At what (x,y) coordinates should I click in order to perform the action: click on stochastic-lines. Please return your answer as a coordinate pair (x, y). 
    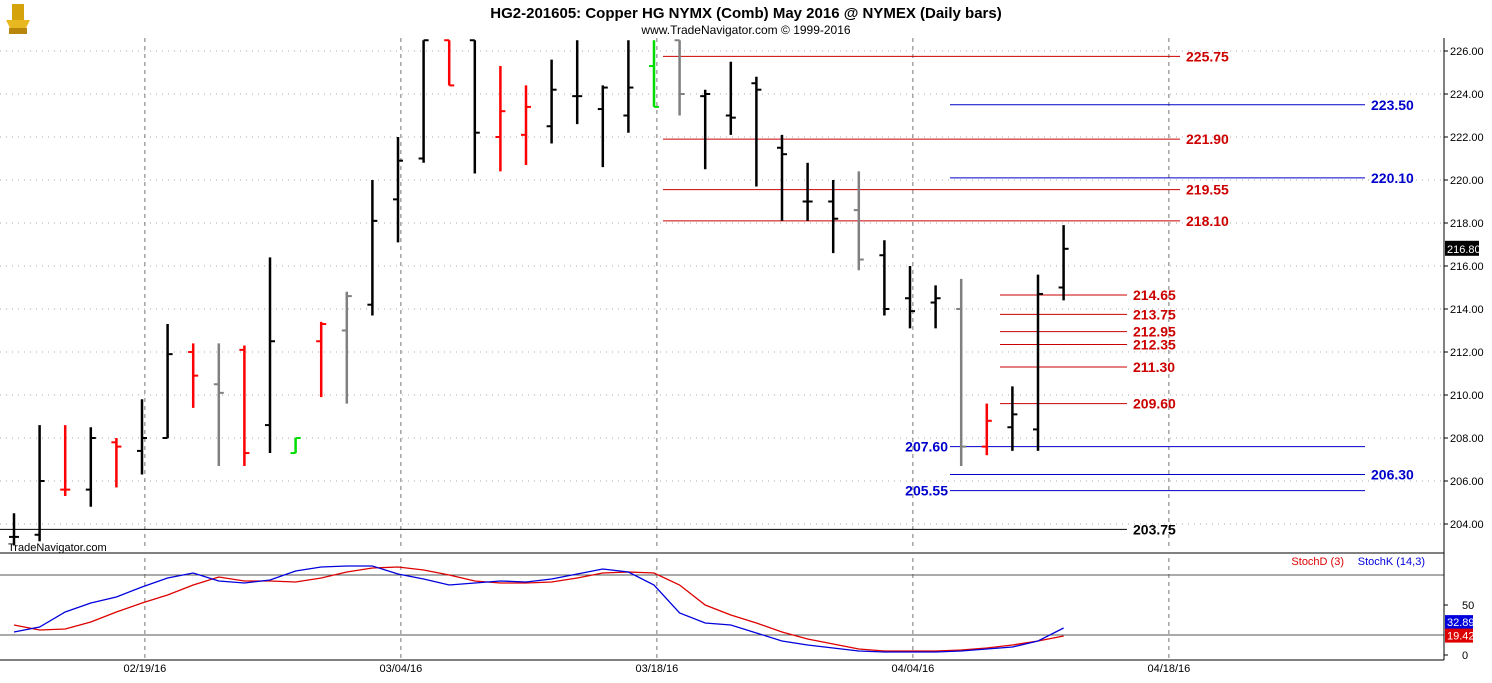
    Looking at the image, I should click on (538, 609).